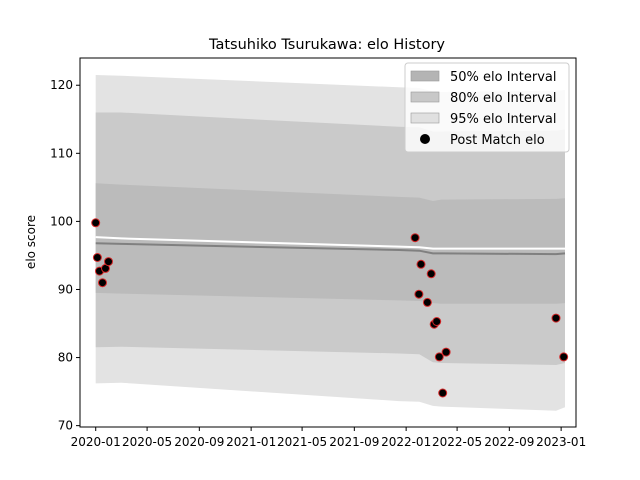  Describe the element at coordinates (251, 442) in the screenshot. I see `x-tick-label: 2021-01` at that location.